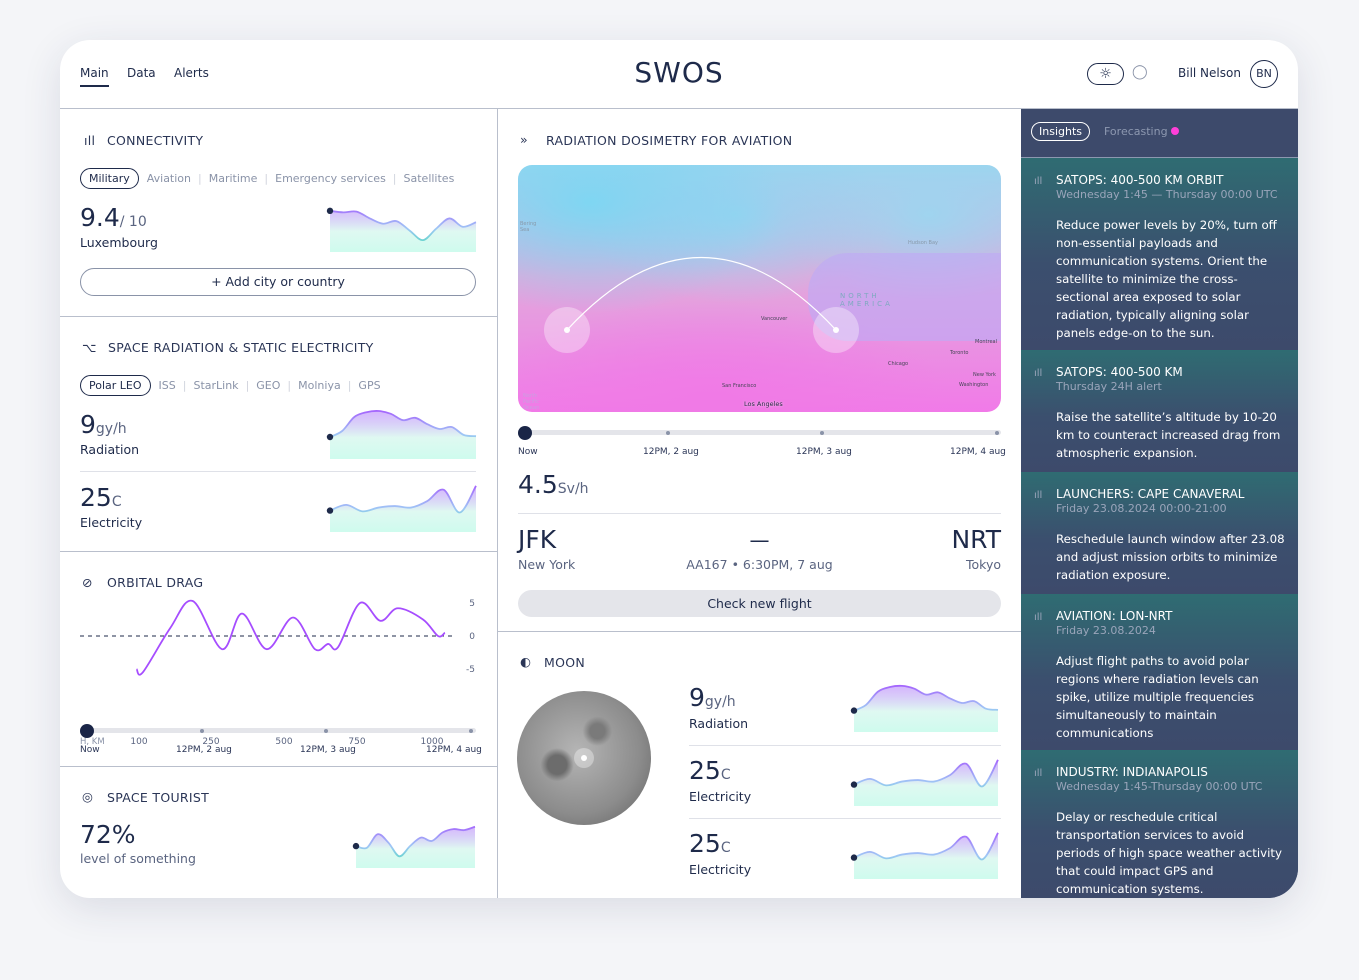 The height and width of the screenshot is (980, 1359). What do you see at coordinates (1209, 73) in the screenshot?
I see `user-name: Bill Nelson` at bounding box center [1209, 73].